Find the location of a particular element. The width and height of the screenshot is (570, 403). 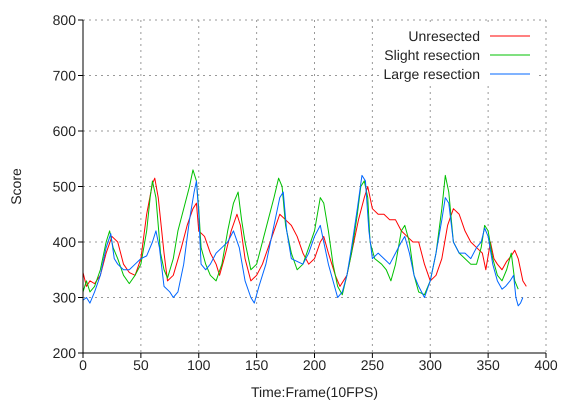

x-tick-label: 350 is located at coordinates (488, 364).